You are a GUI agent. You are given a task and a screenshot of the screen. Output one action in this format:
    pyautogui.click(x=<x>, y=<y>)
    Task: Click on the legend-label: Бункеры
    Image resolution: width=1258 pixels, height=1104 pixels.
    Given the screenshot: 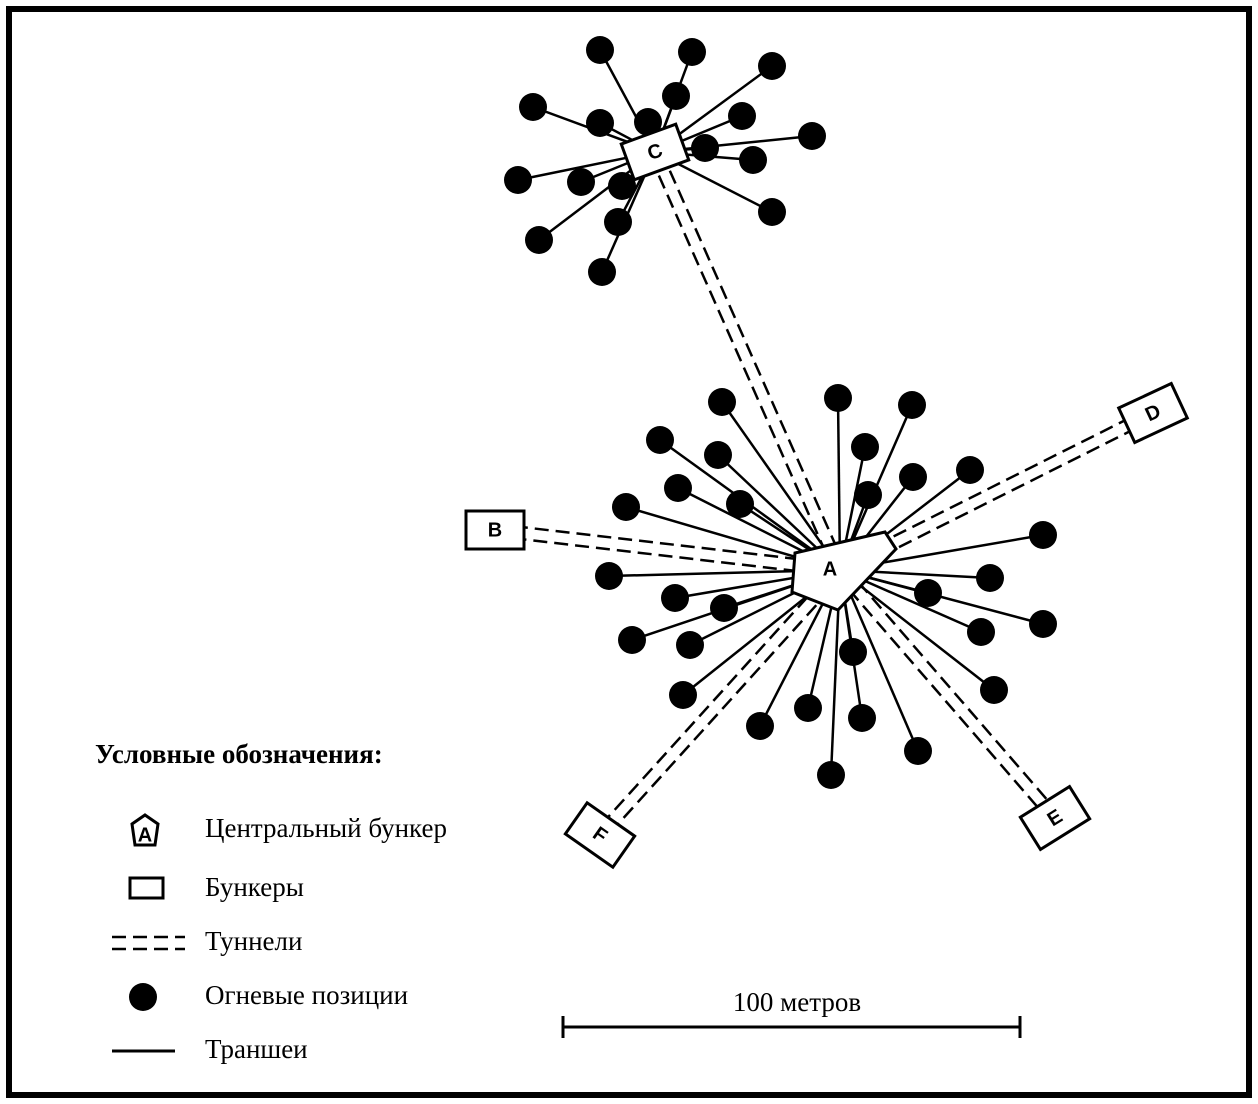 What is the action you would take?
    pyautogui.click(x=254, y=887)
    